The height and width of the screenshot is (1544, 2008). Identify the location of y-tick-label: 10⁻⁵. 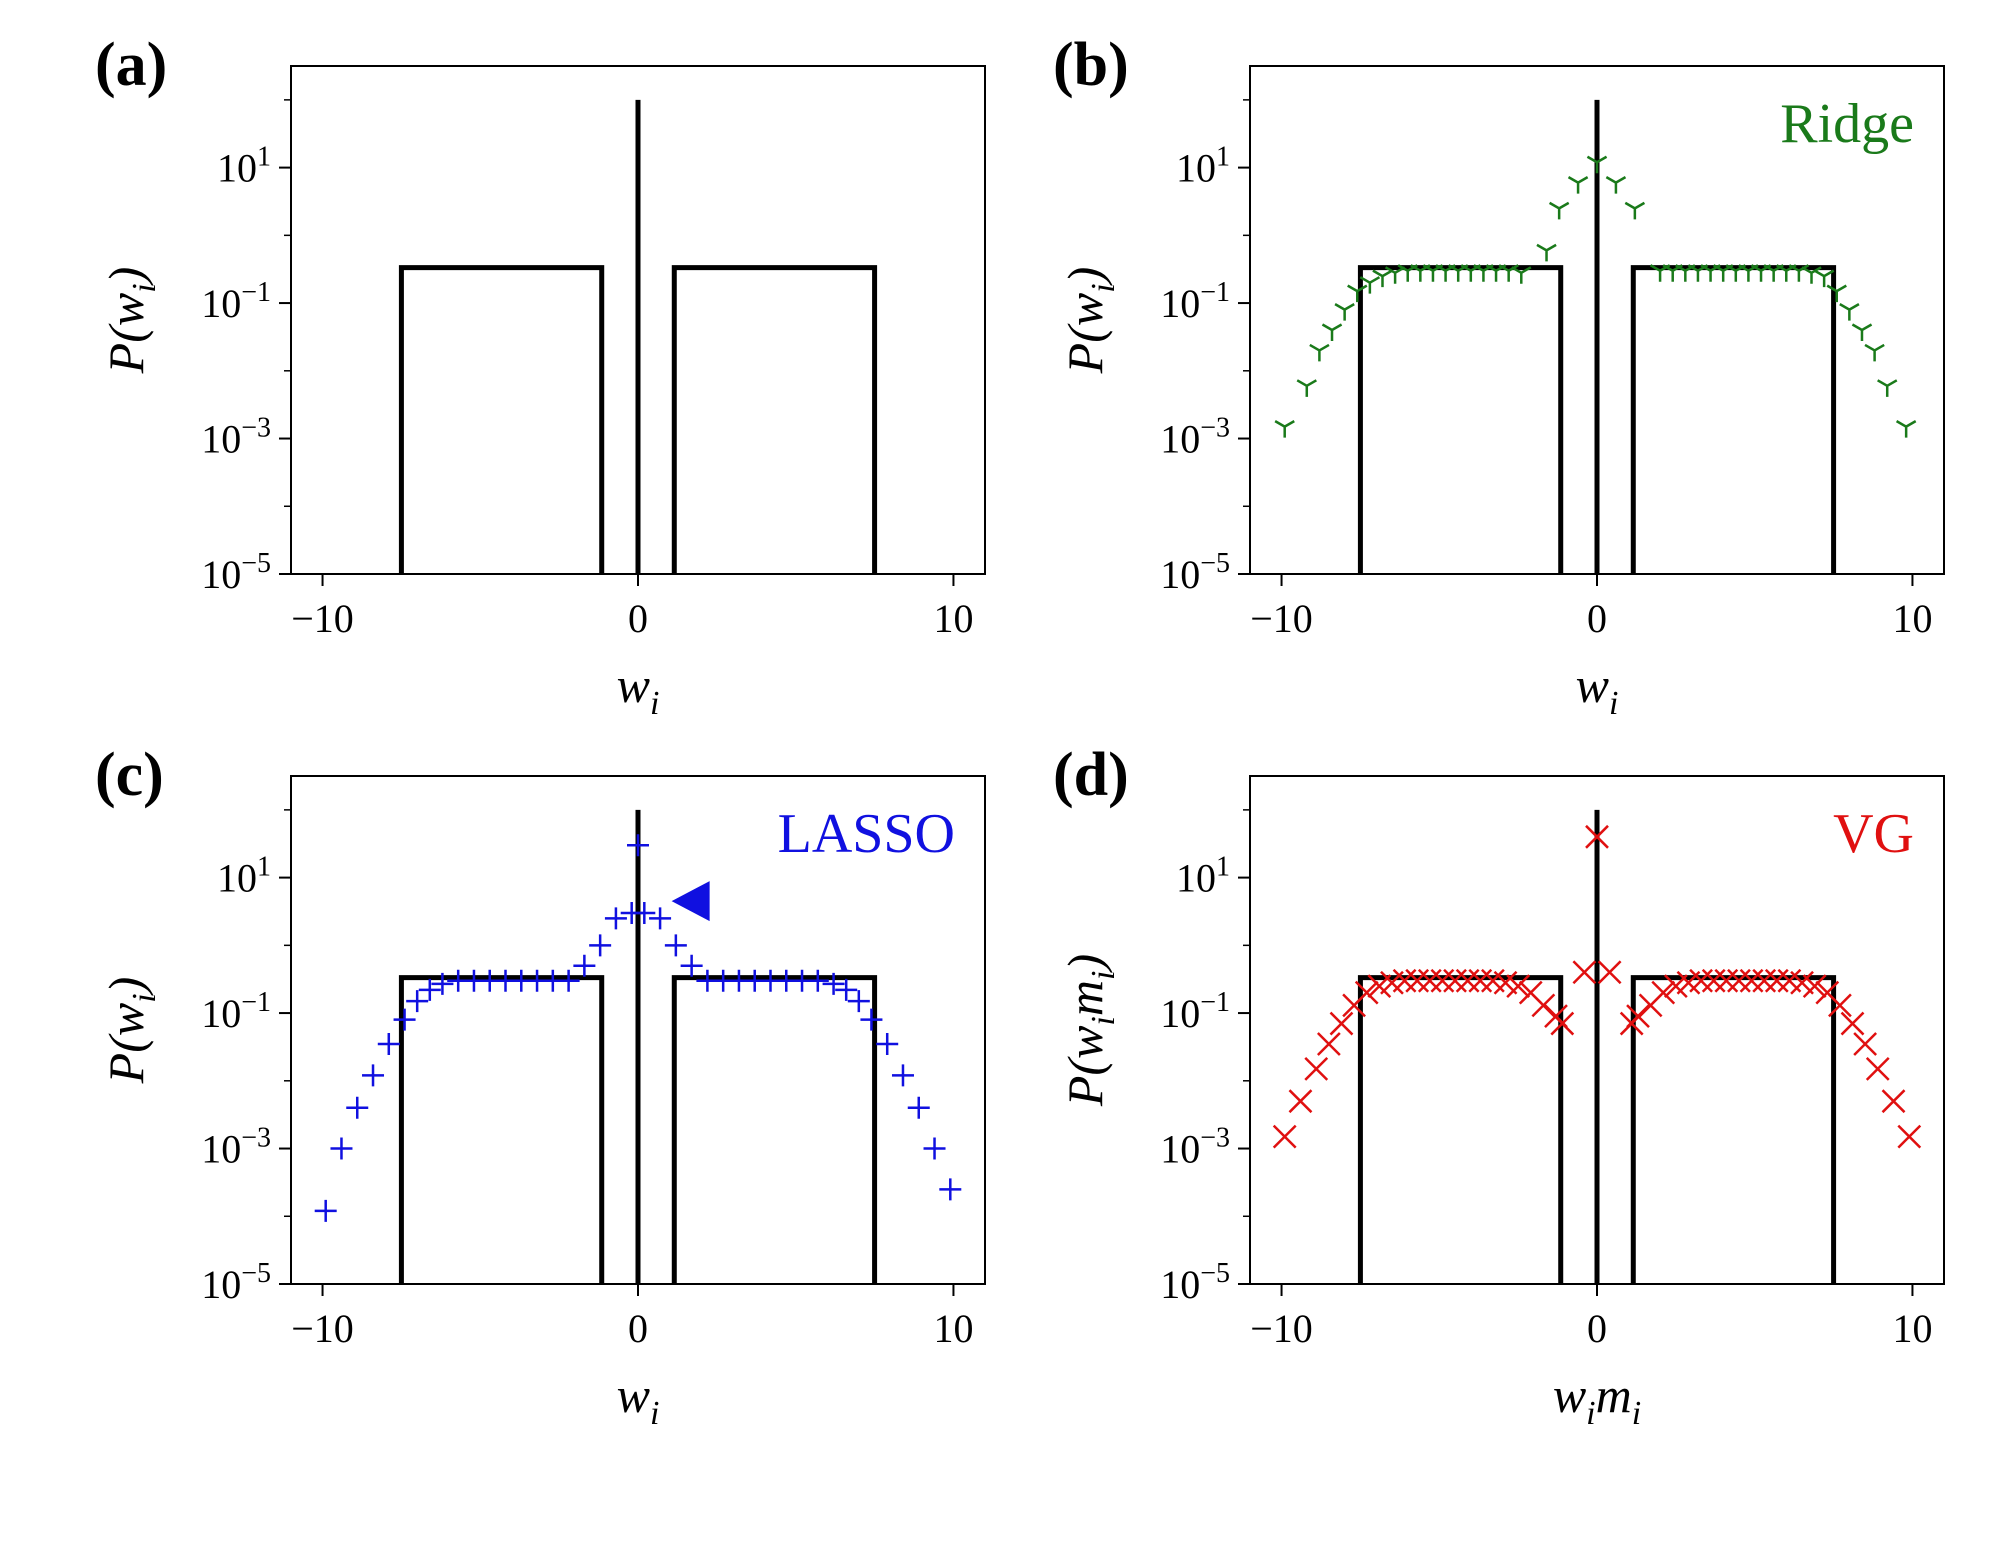
(236, 572).